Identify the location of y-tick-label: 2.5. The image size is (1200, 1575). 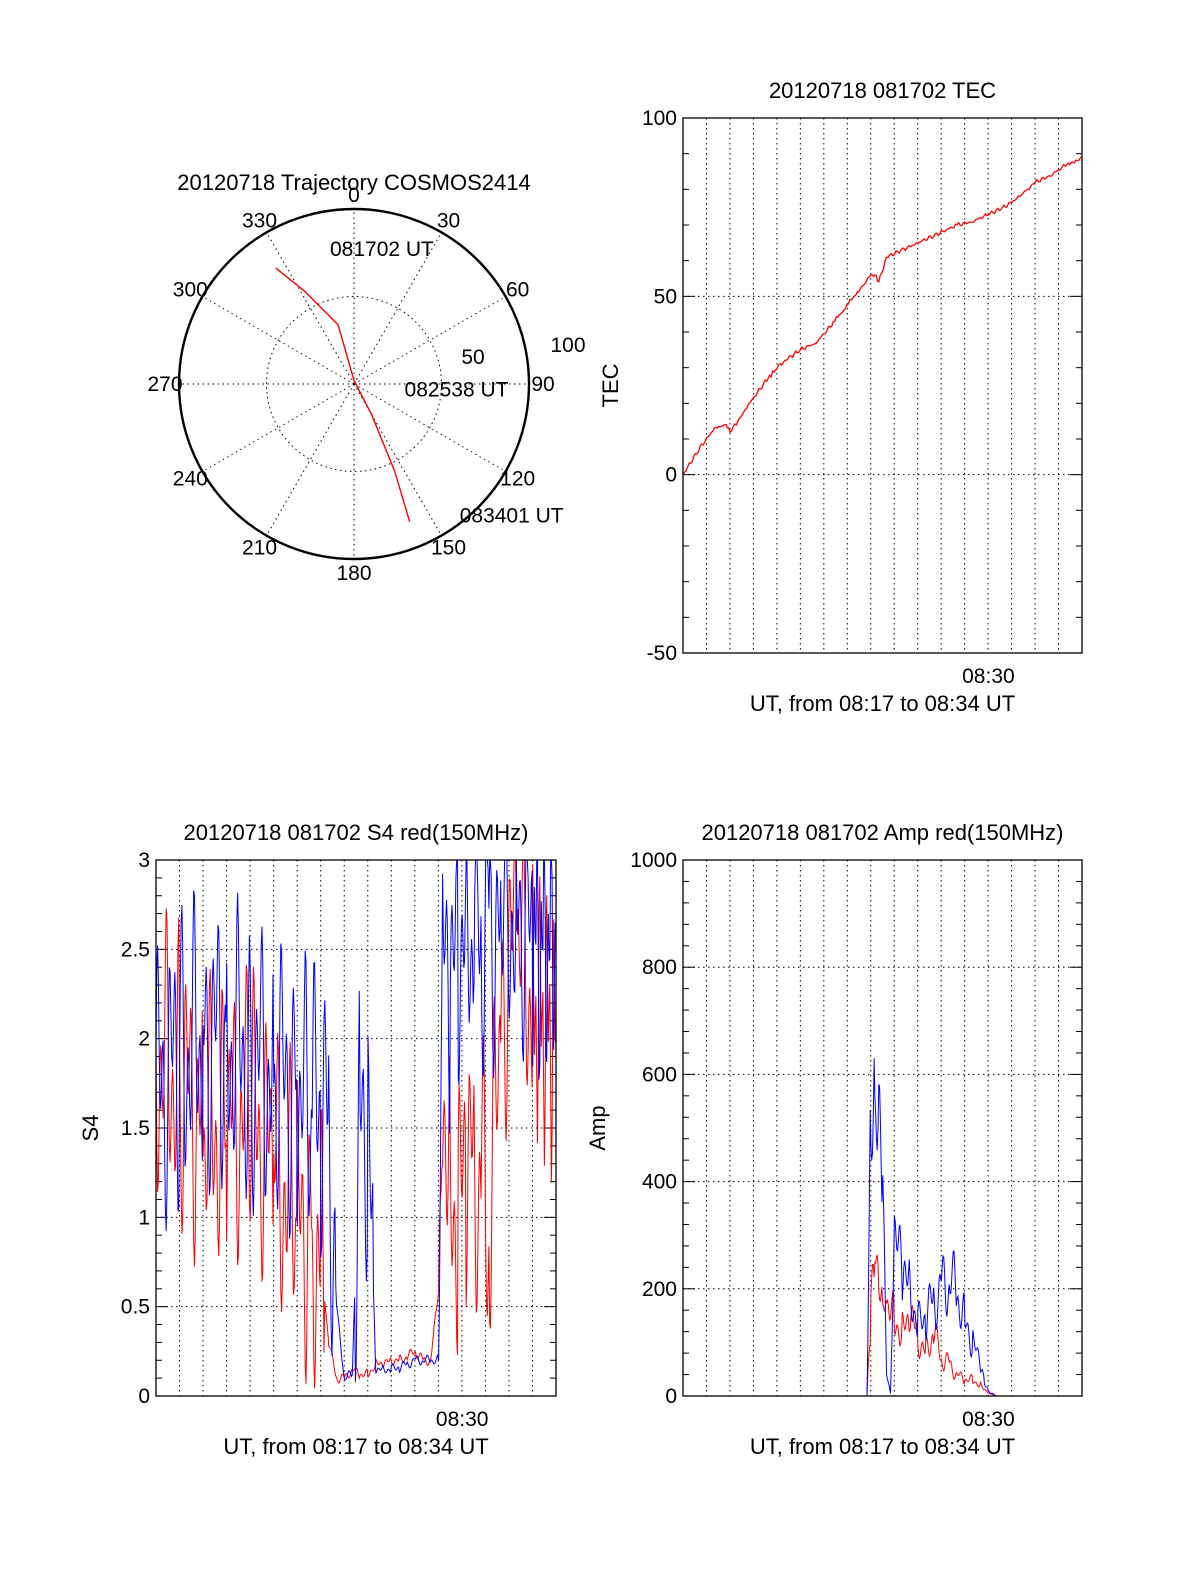
(135, 949).